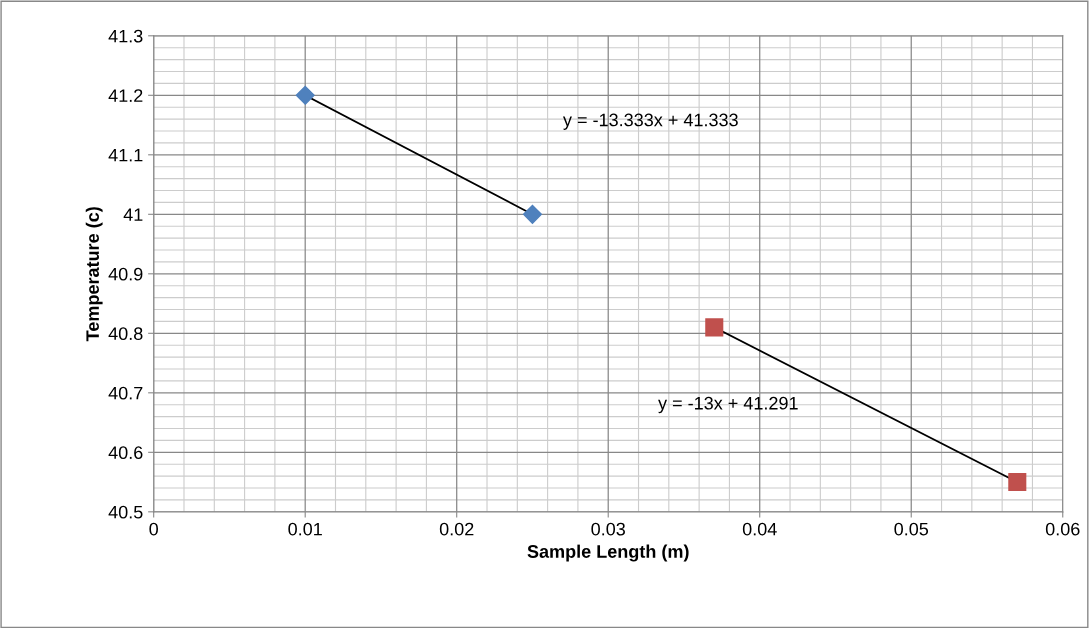 The height and width of the screenshot is (628, 1090). What do you see at coordinates (911, 529) in the screenshot?
I see `x-tick-label: 0.05` at bounding box center [911, 529].